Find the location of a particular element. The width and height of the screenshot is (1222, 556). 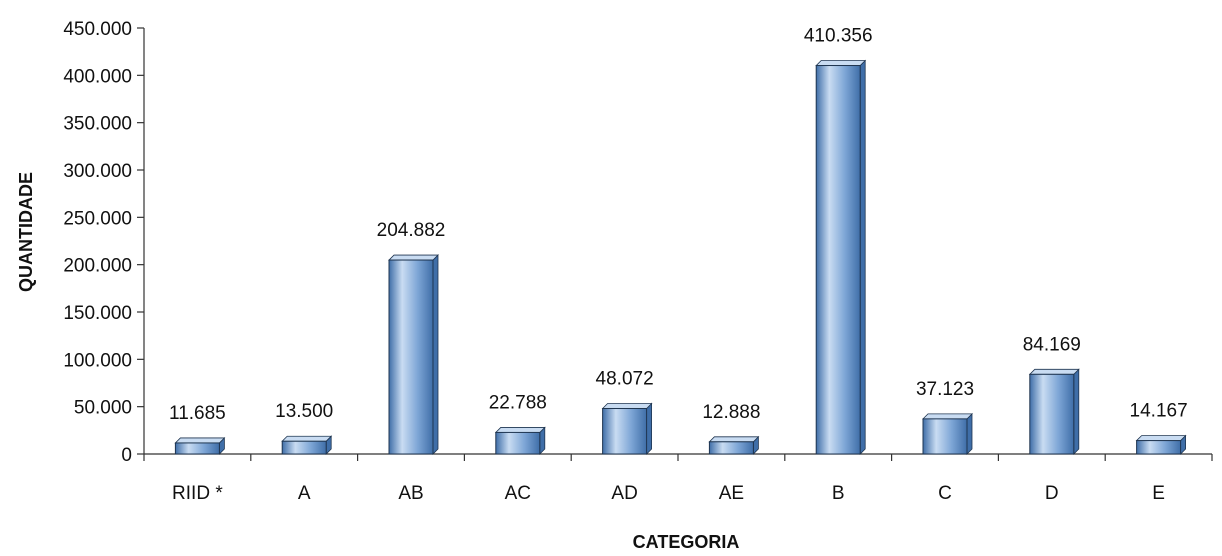

data-label: 37.123 is located at coordinates (945, 389).